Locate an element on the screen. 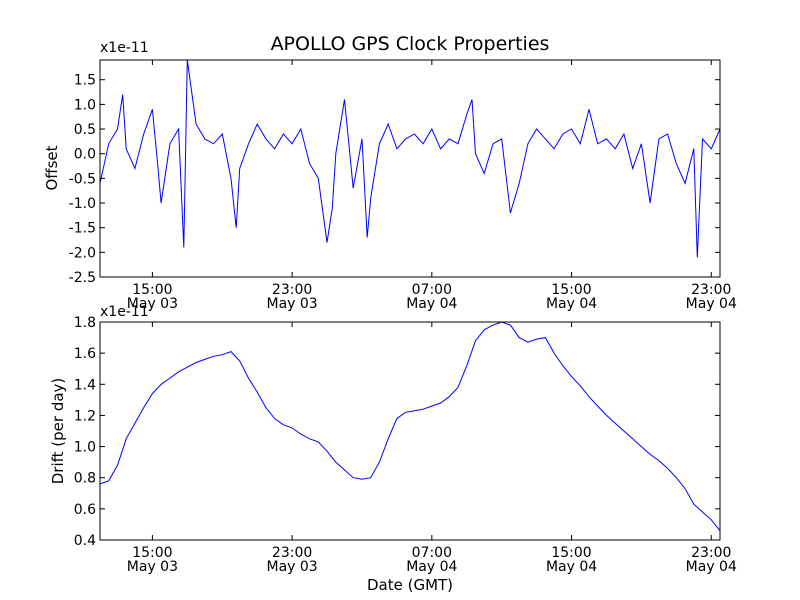 This screenshot has width=800, height=600. x-axis-label: Date (GMT) is located at coordinates (410, 585).